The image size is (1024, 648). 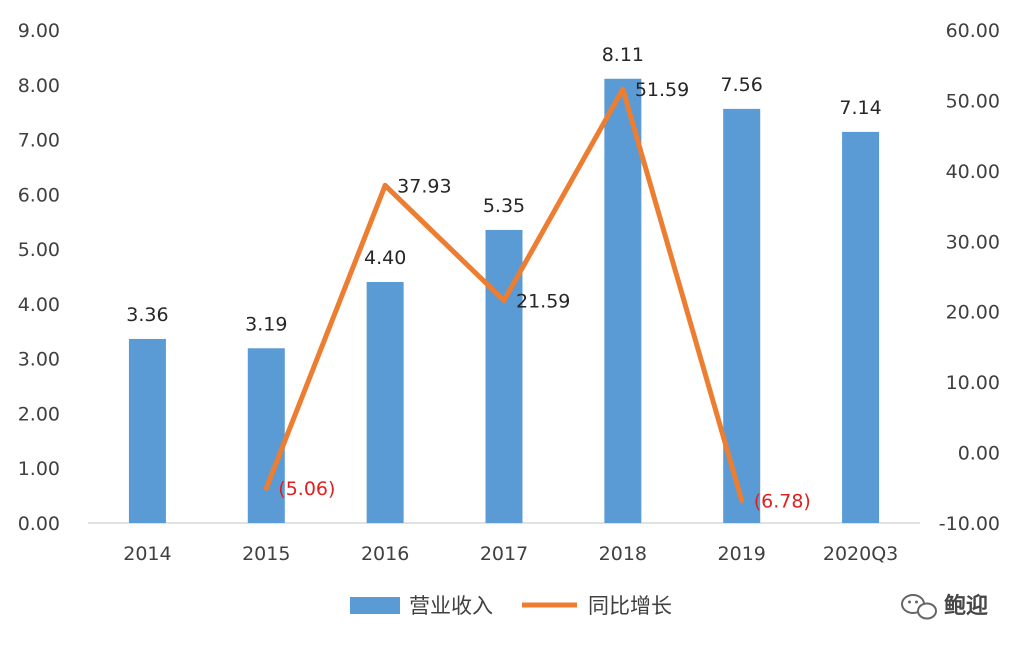 I want to click on y-left-tick-label: 8.00, so click(x=39, y=86).